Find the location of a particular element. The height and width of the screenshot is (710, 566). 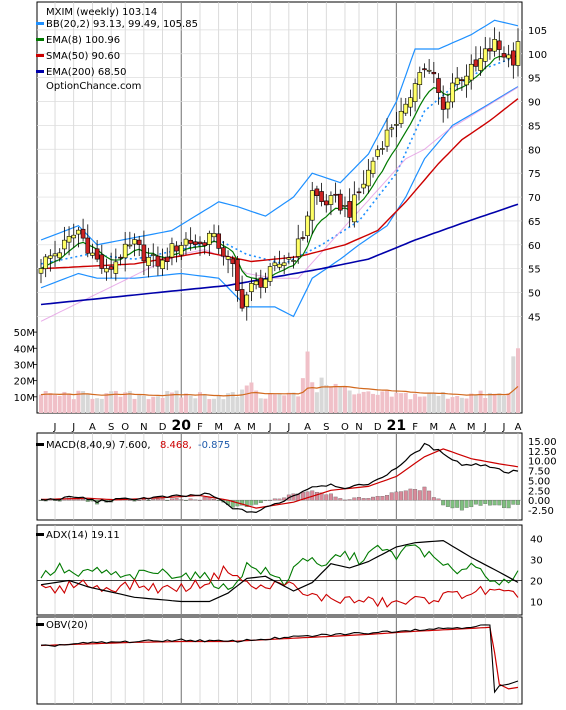

adx-line is located at coordinates (279, 571).